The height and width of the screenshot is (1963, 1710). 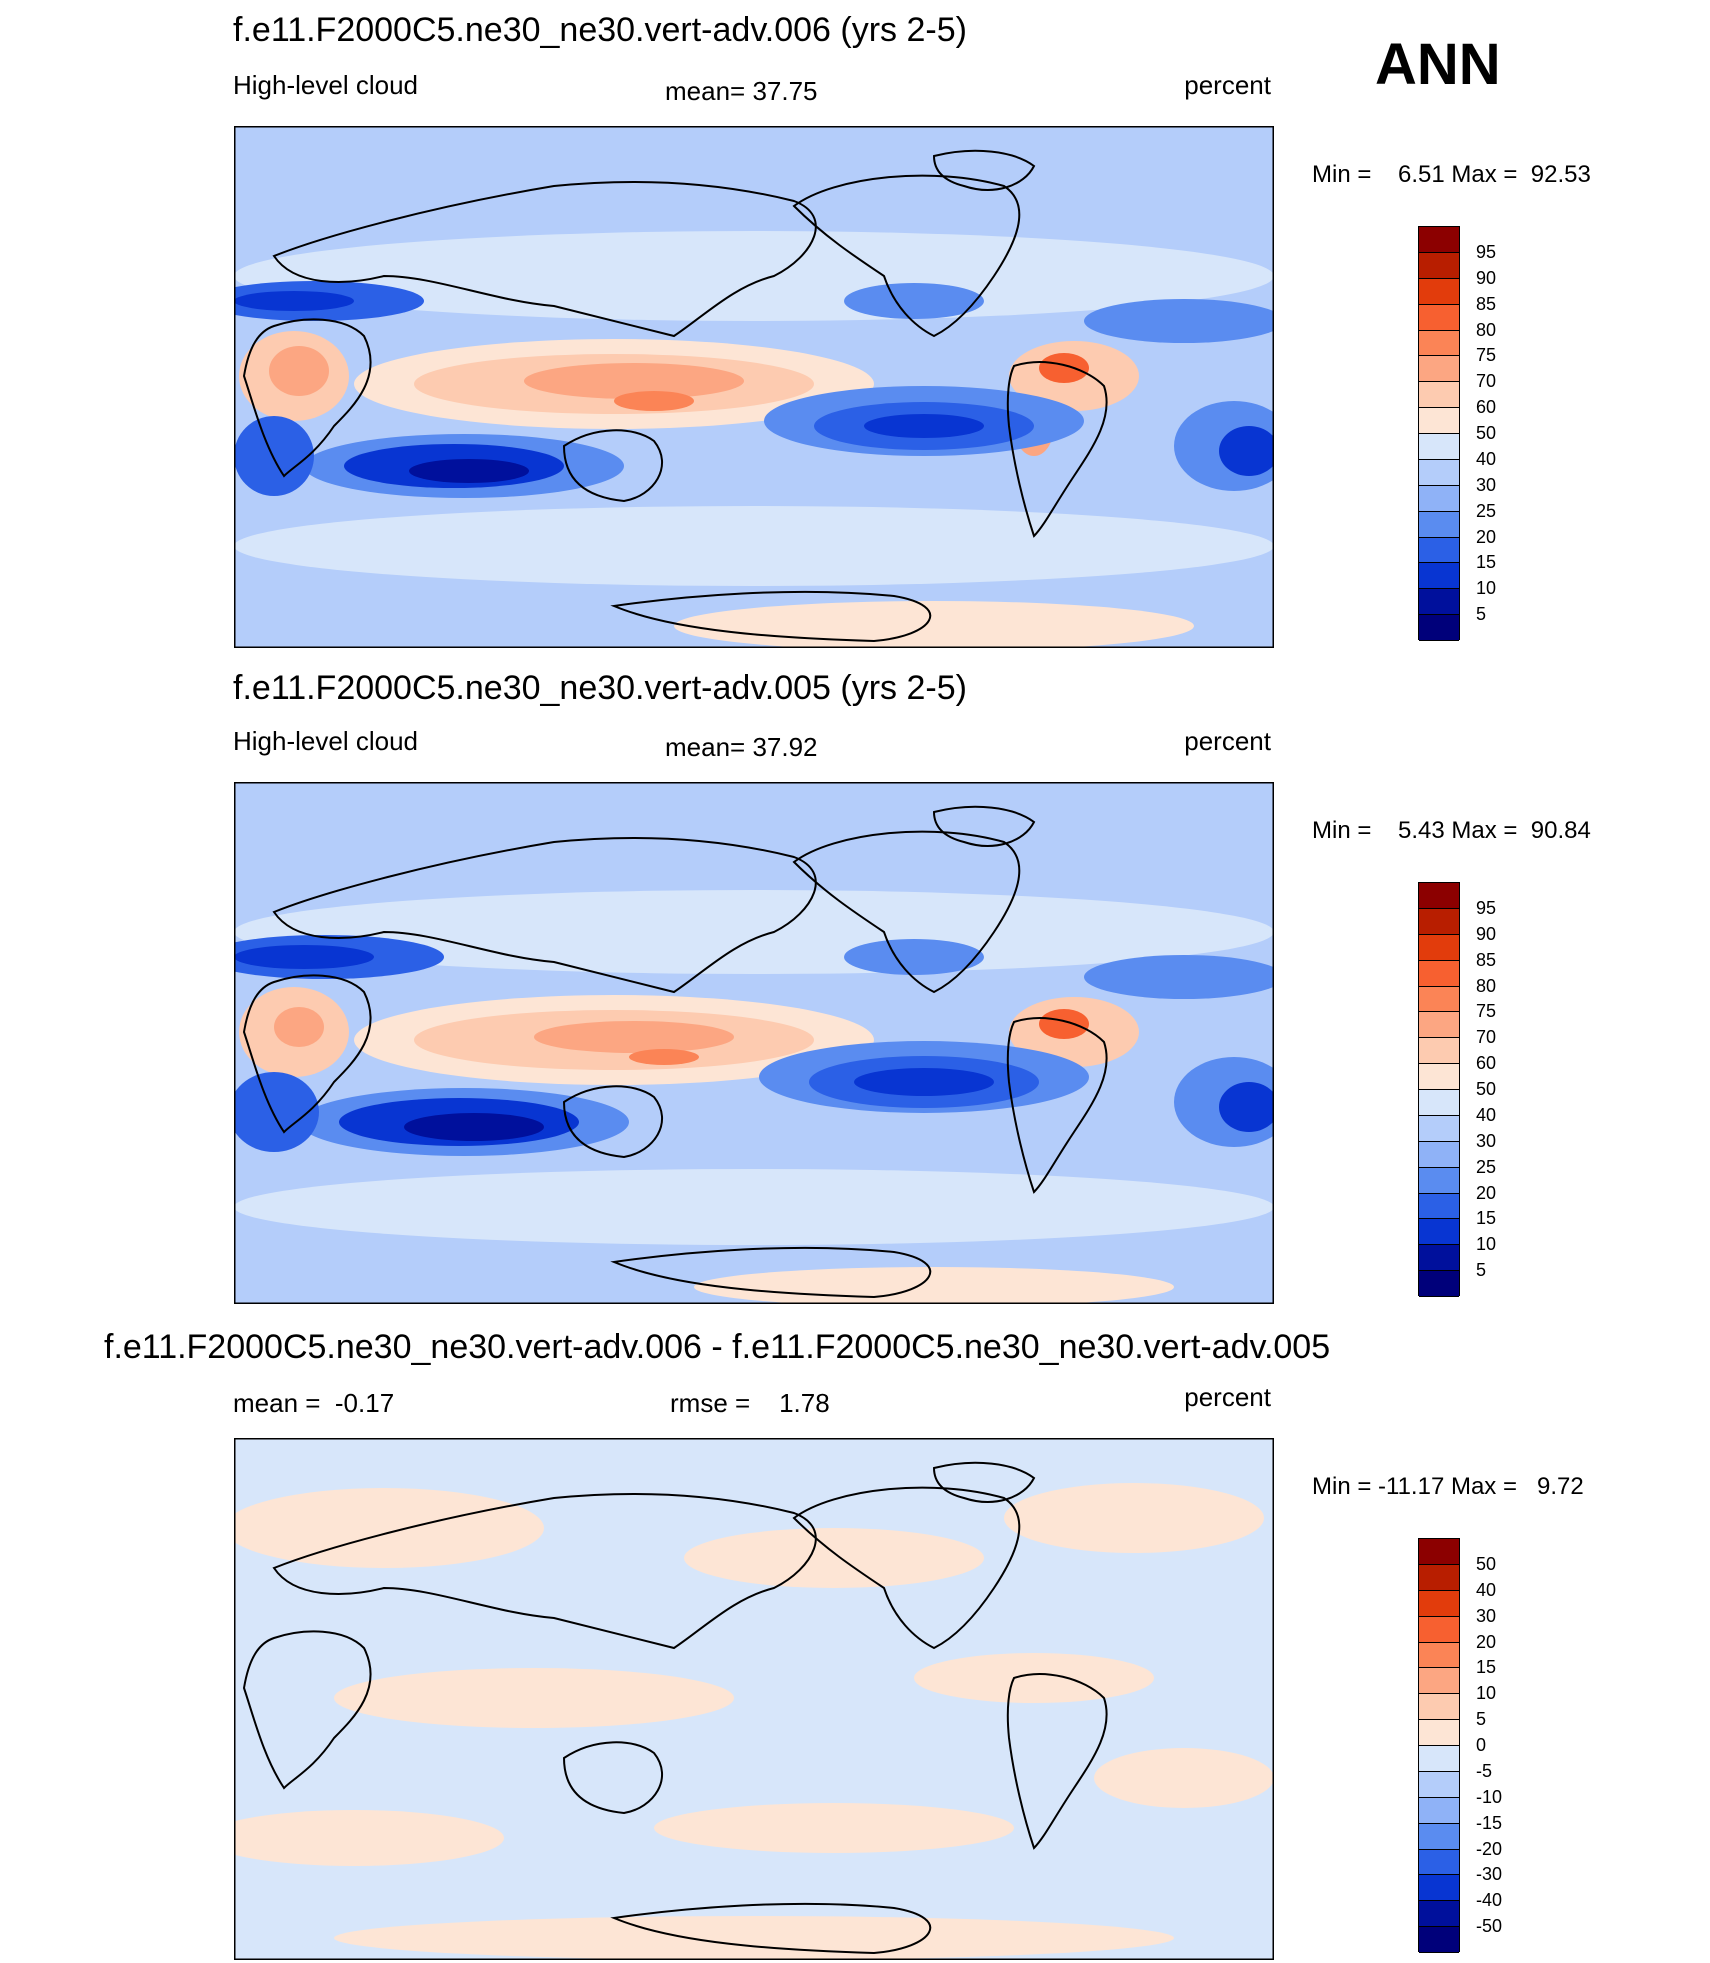 I want to click on panel1-units: percent, so click(x=1227, y=85).